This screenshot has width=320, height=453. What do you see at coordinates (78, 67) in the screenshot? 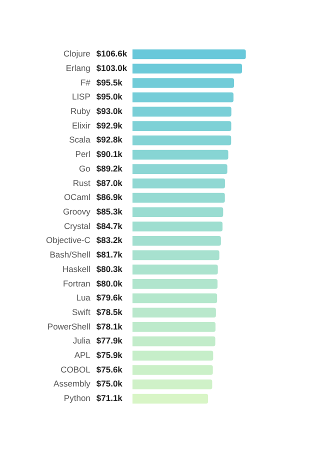
I see `y-tick-label: Erlang` at bounding box center [78, 67].